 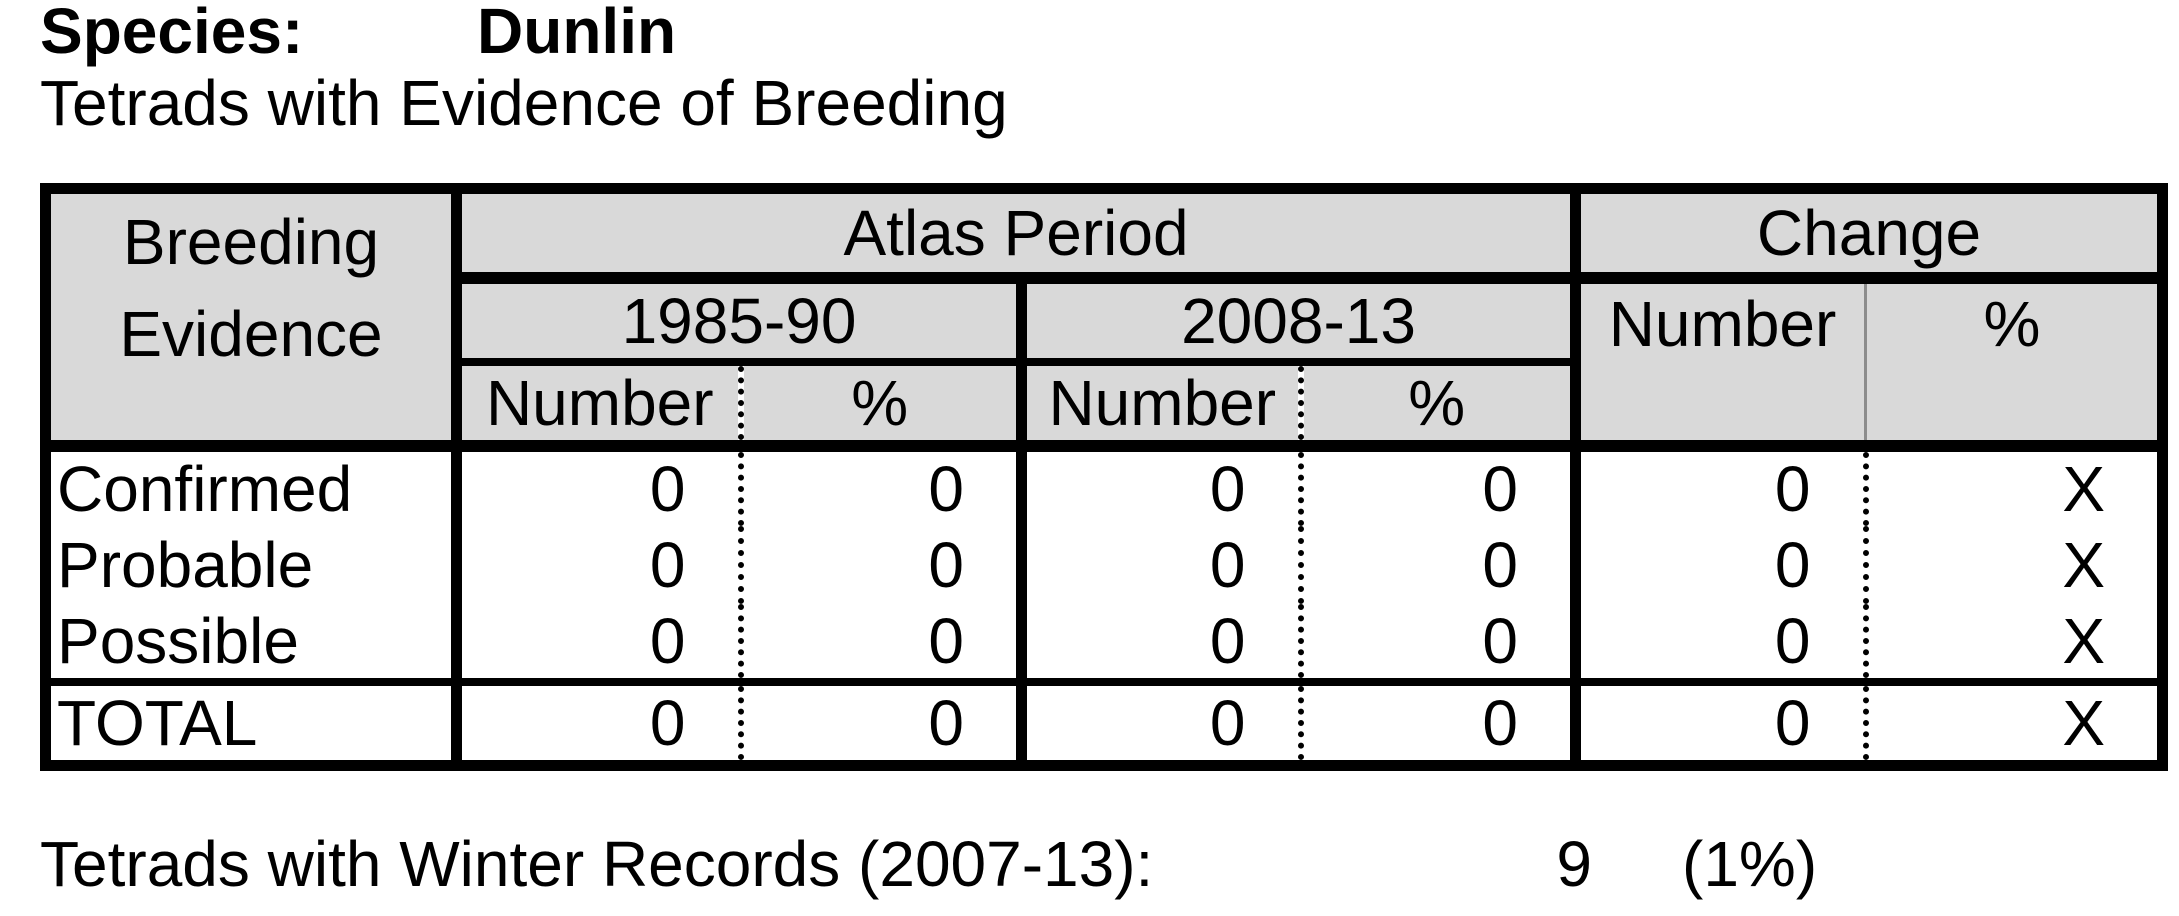 What do you see at coordinates (185, 564) in the screenshot?
I see `row-label-probable: Probable` at bounding box center [185, 564].